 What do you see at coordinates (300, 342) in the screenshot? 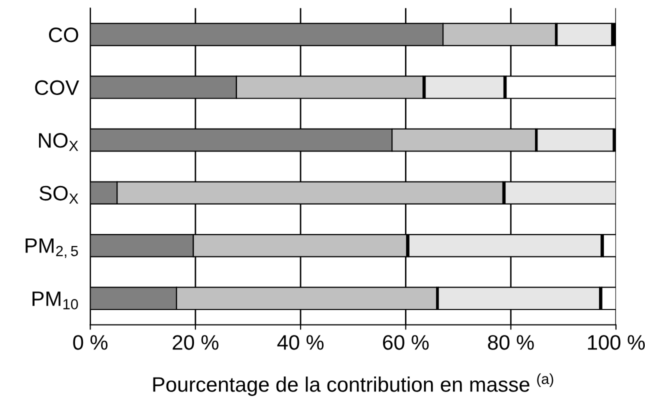
I see `x-tick-label: 40 %` at bounding box center [300, 342].